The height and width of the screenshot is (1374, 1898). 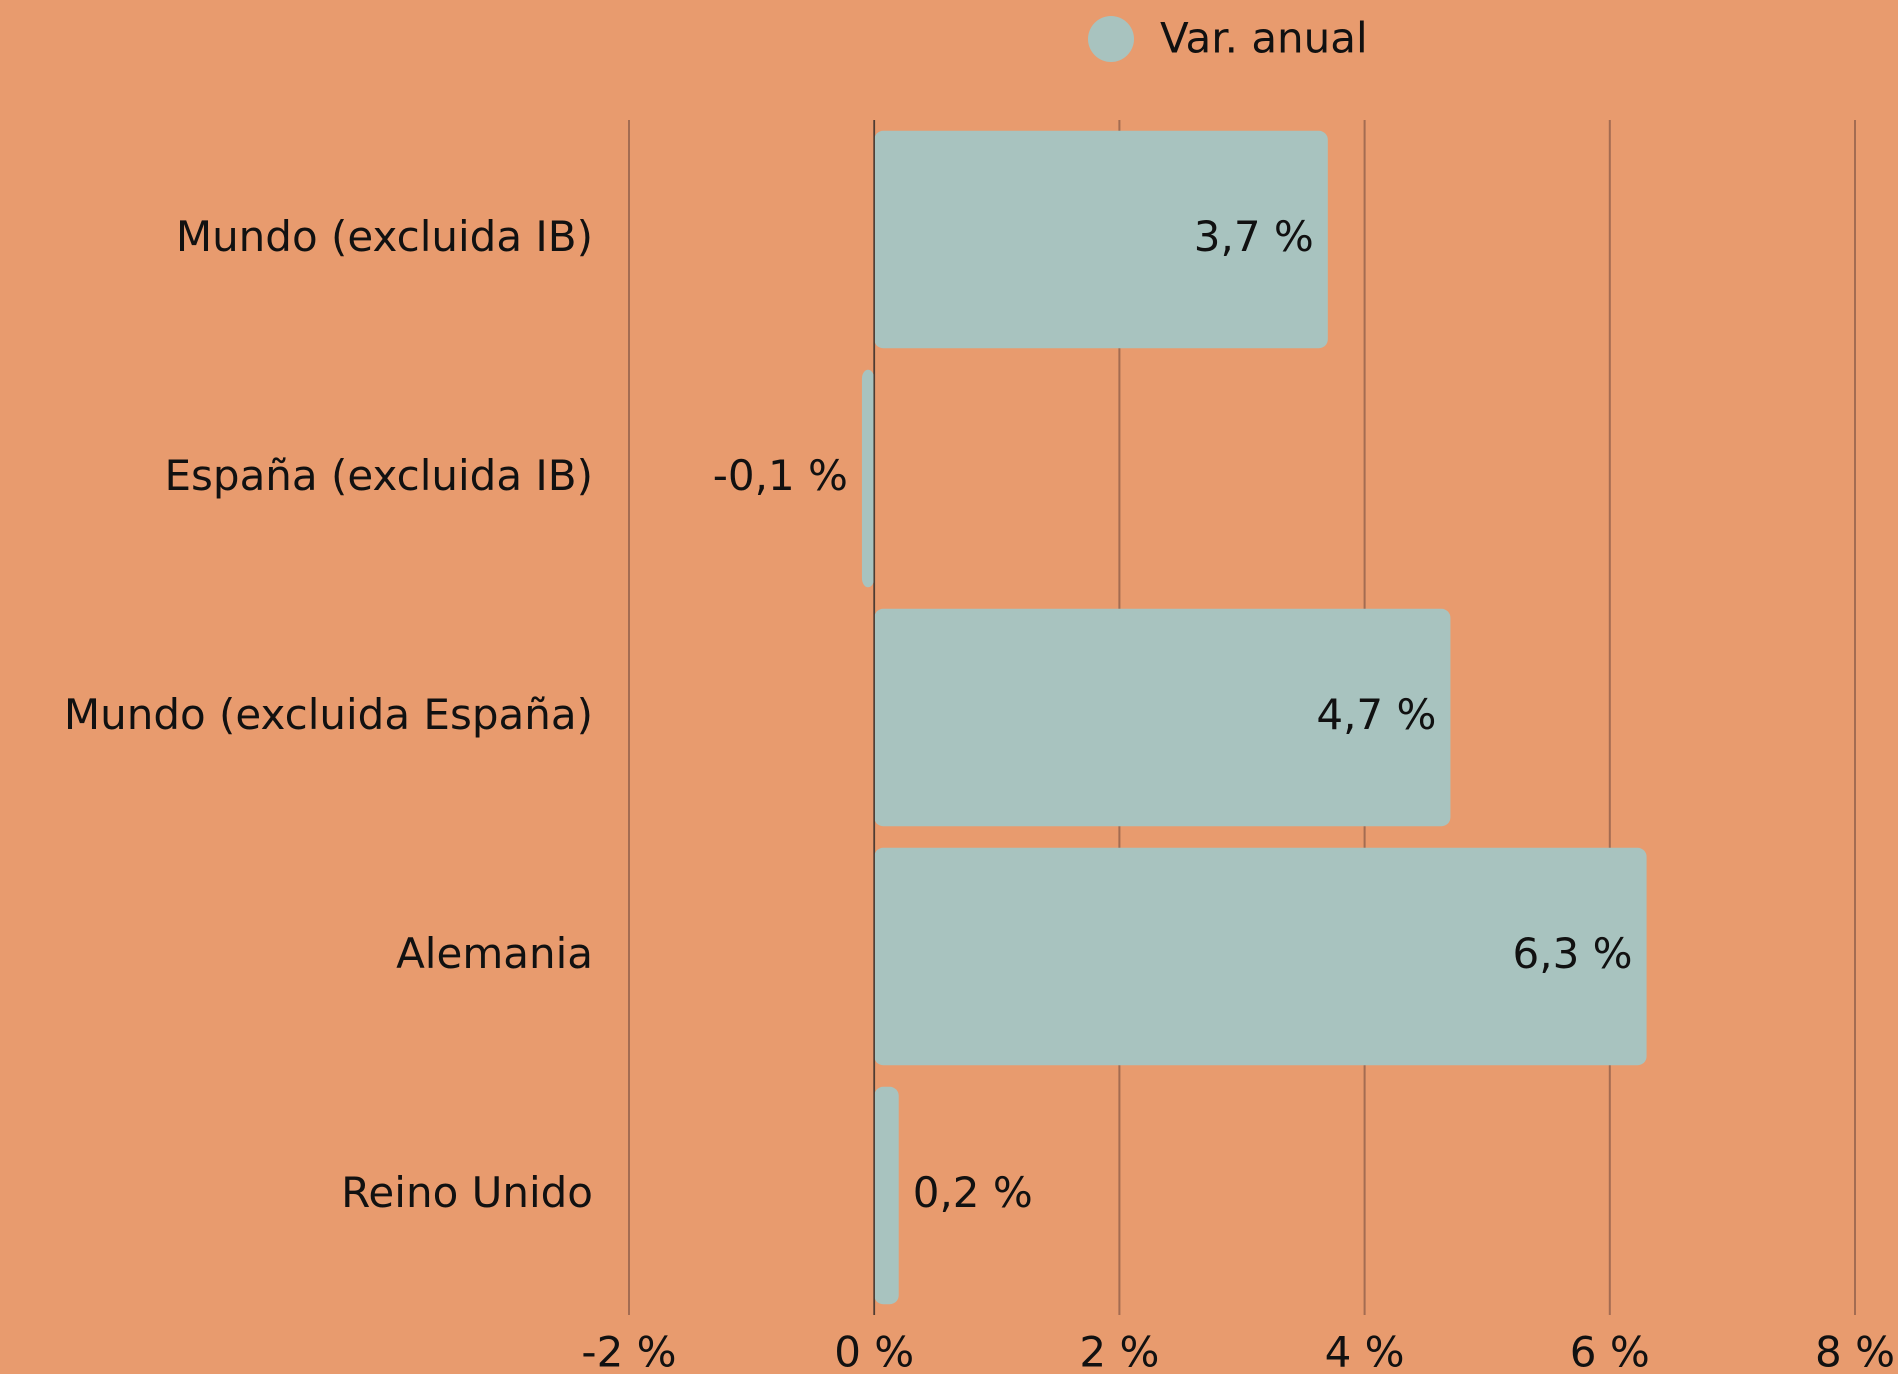 I want to click on y-tick-label: Alemania, so click(x=494, y=953).